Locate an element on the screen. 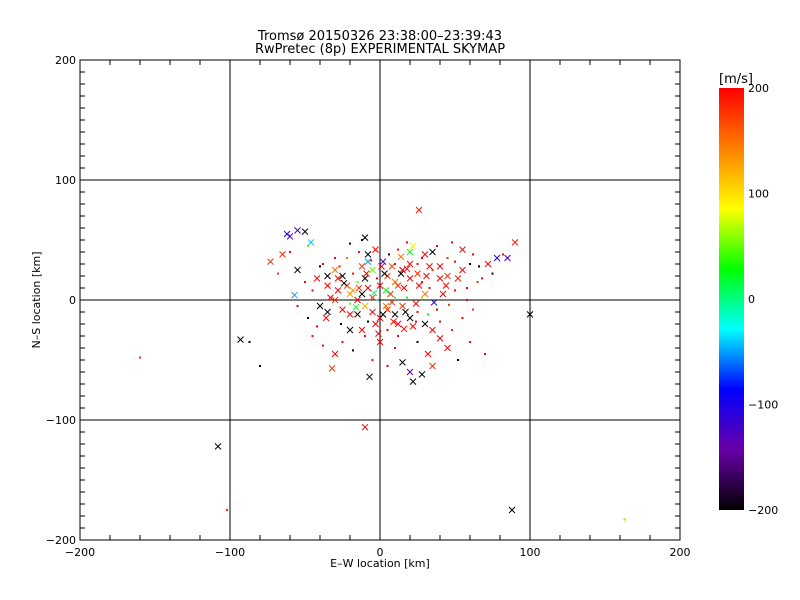  colorbar-tick-label: 200 is located at coordinates (758, 88).